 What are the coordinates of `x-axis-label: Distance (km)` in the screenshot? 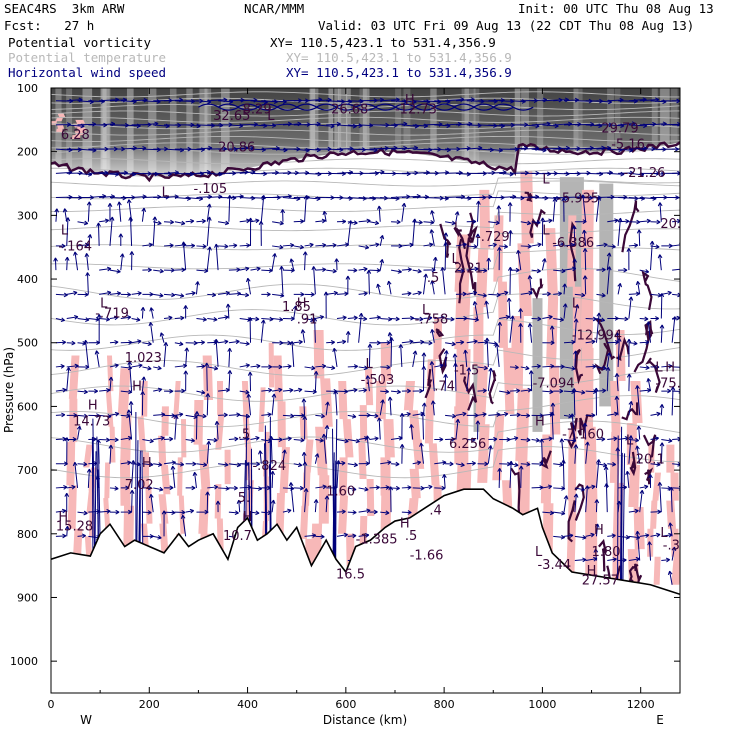 It's located at (365, 720).